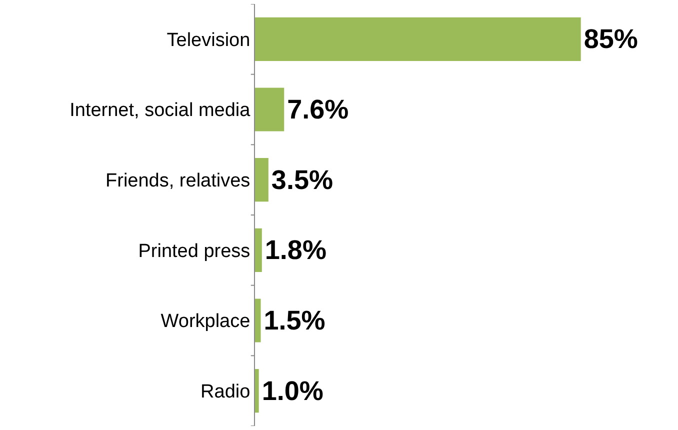 Image resolution: width=678 pixels, height=430 pixels. What do you see at coordinates (611, 39) in the screenshot?
I see `data-label: 85%` at bounding box center [611, 39].